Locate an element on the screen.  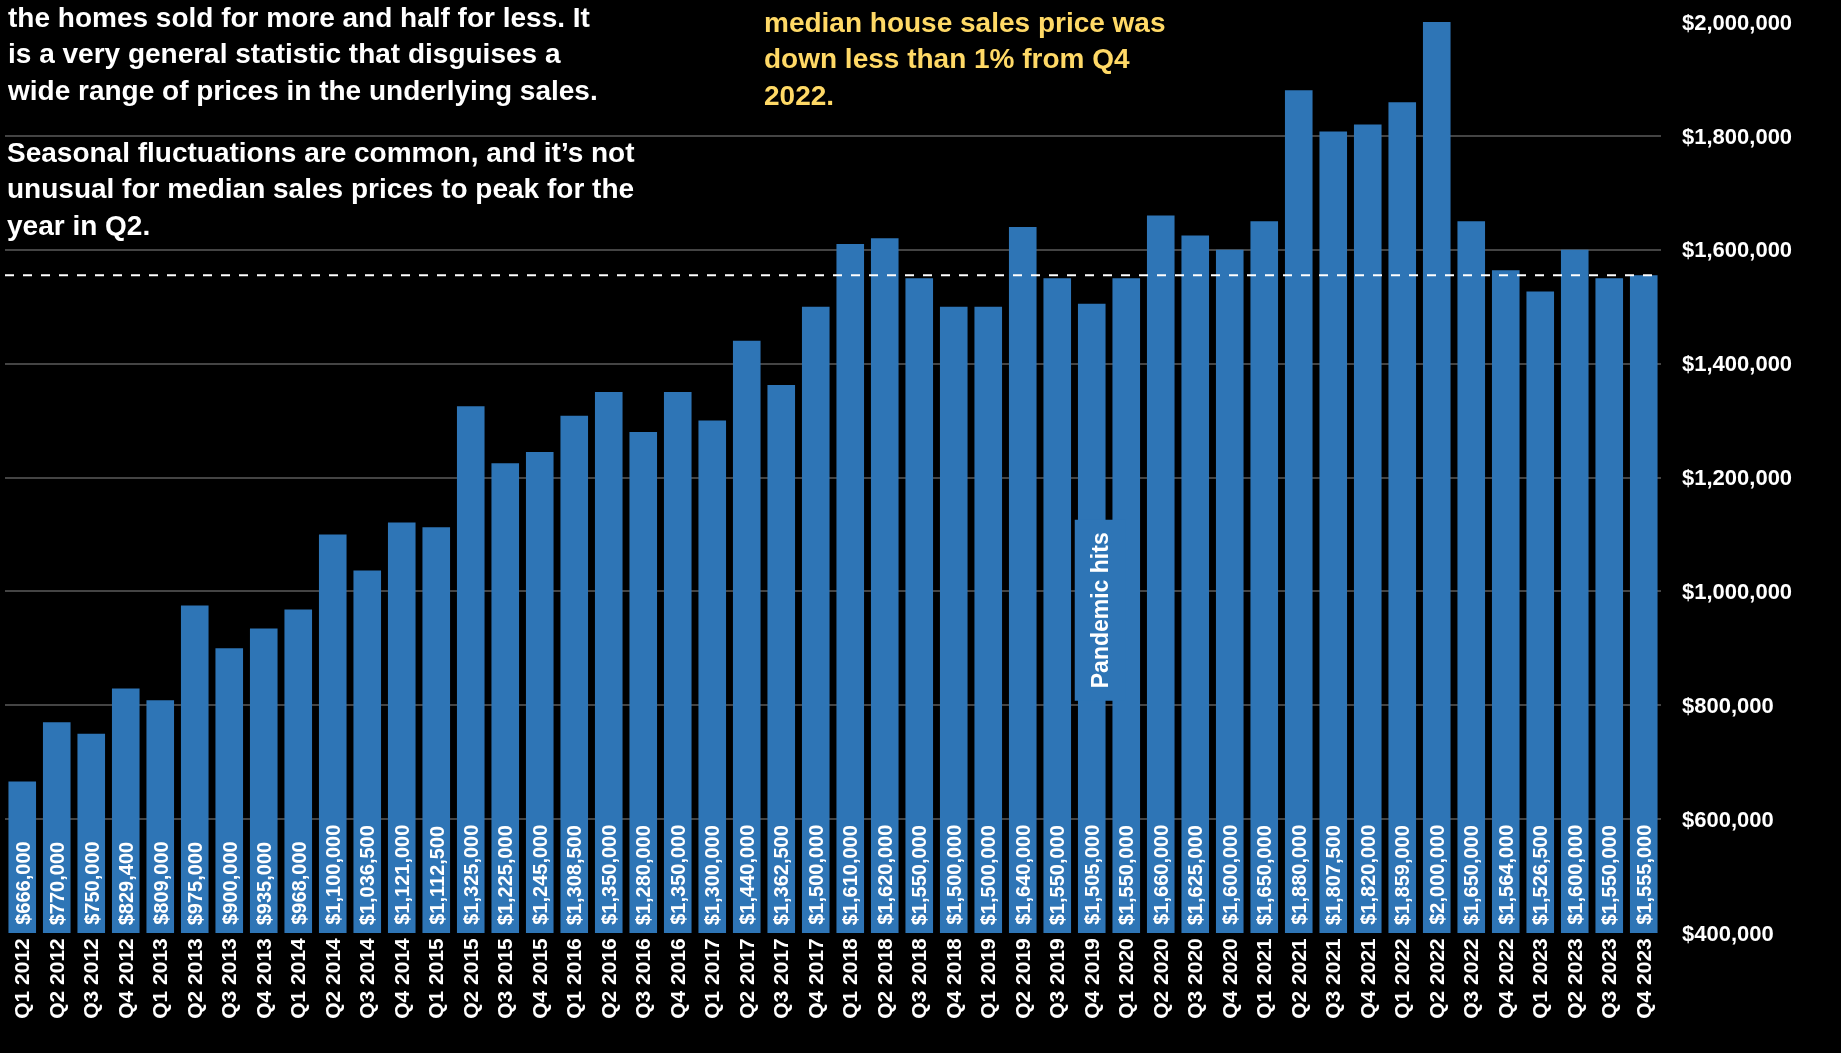
x-tick-label: Q3 2012 is located at coordinates (91, 978).